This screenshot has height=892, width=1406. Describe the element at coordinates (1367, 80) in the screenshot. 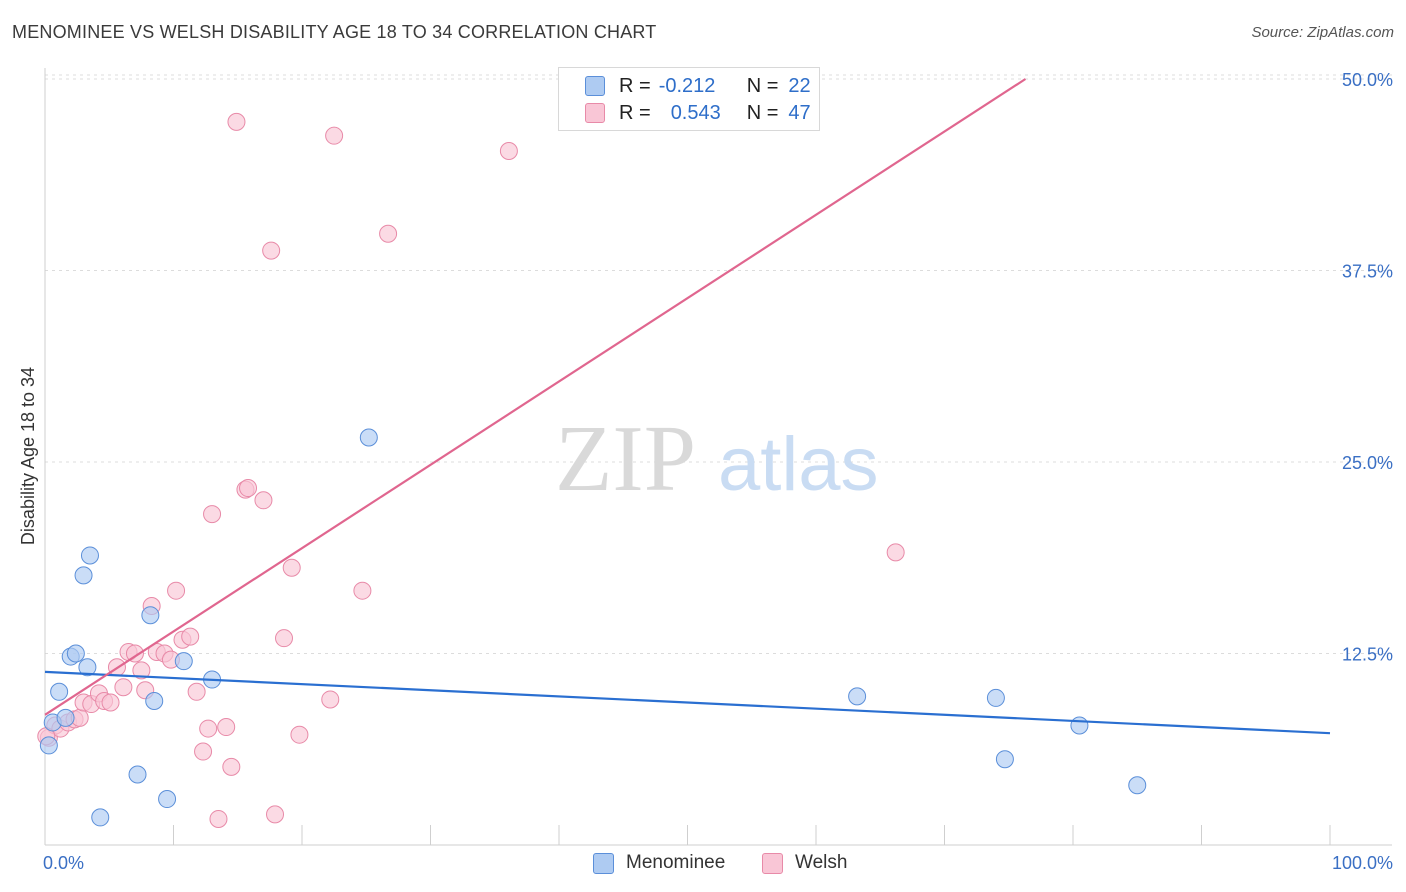

I see `y-tick-label: 50.0%` at that location.